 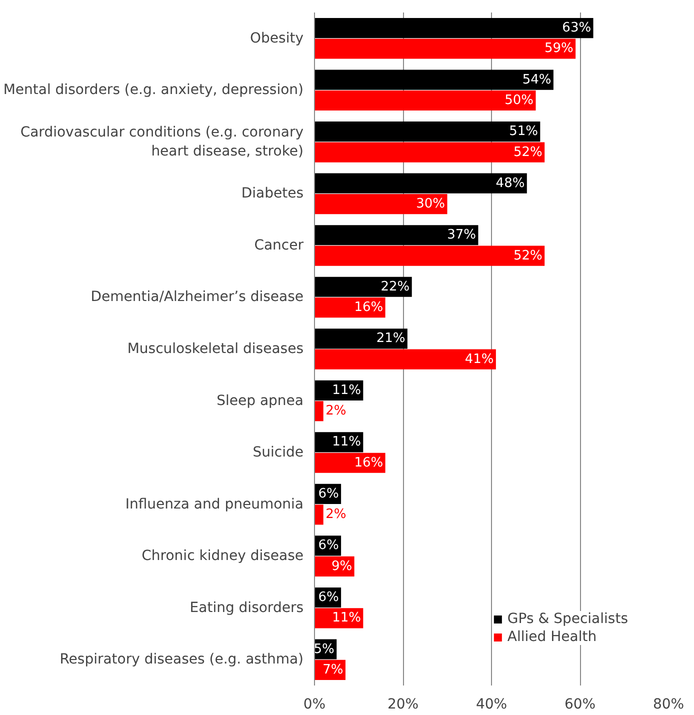 What do you see at coordinates (391, 338) in the screenshot?
I see `data-label: 21%` at bounding box center [391, 338].